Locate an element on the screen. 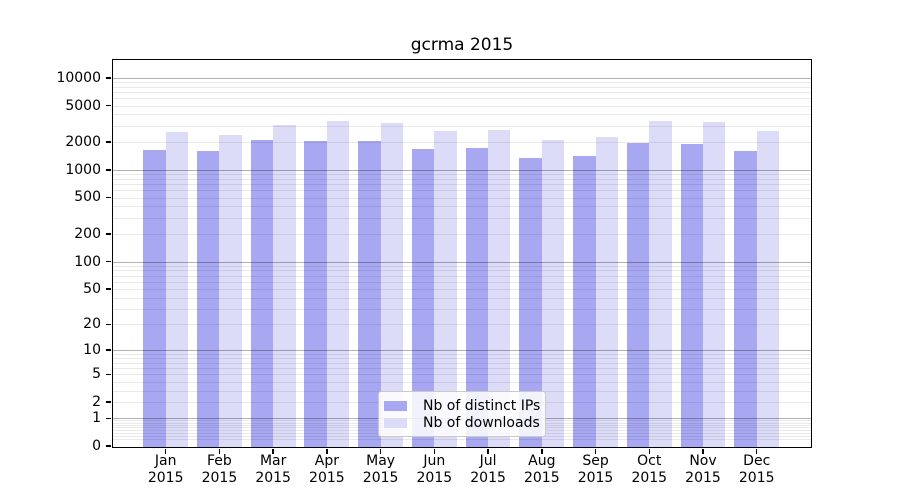 This screenshot has width=900, height=500. legend-row-distinct-ips: Nb of distinct IPs is located at coordinates (464, 405).